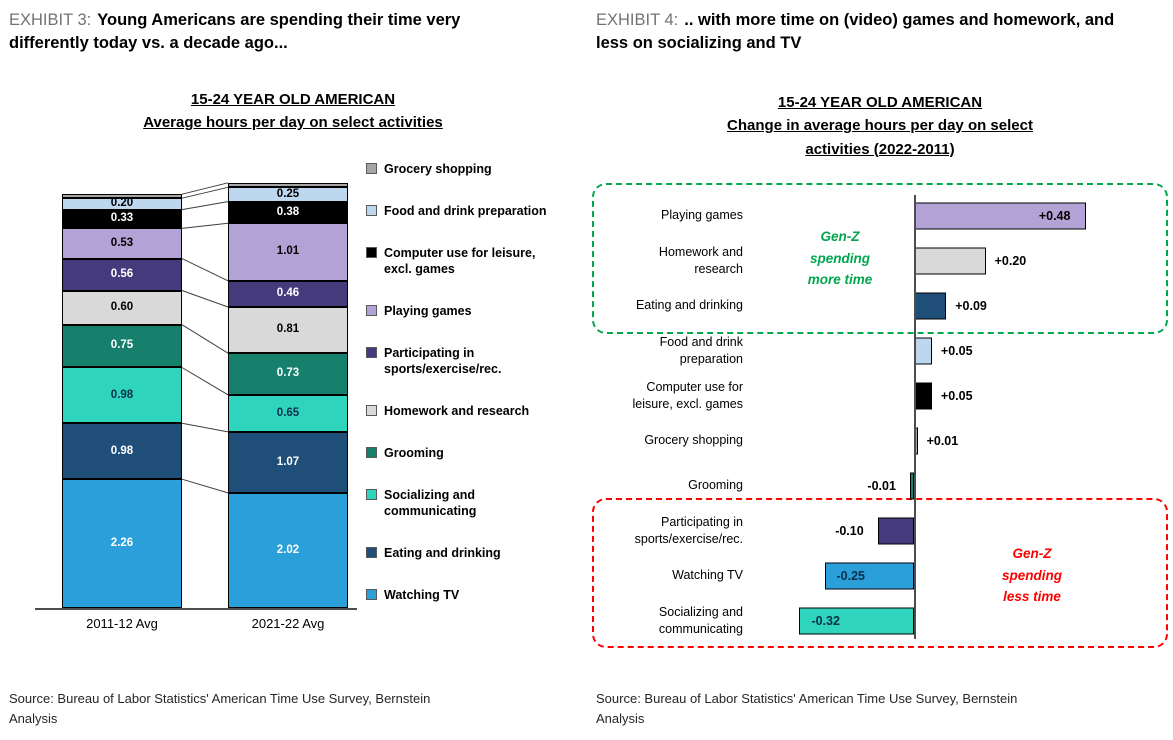 The height and width of the screenshot is (740, 1173). What do you see at coordinates (293, 99) in the screenshot?
I see `left-chart-title-line-1: 15-24 YEAR OLD AMERICAN` at bounding box center [293, 99].